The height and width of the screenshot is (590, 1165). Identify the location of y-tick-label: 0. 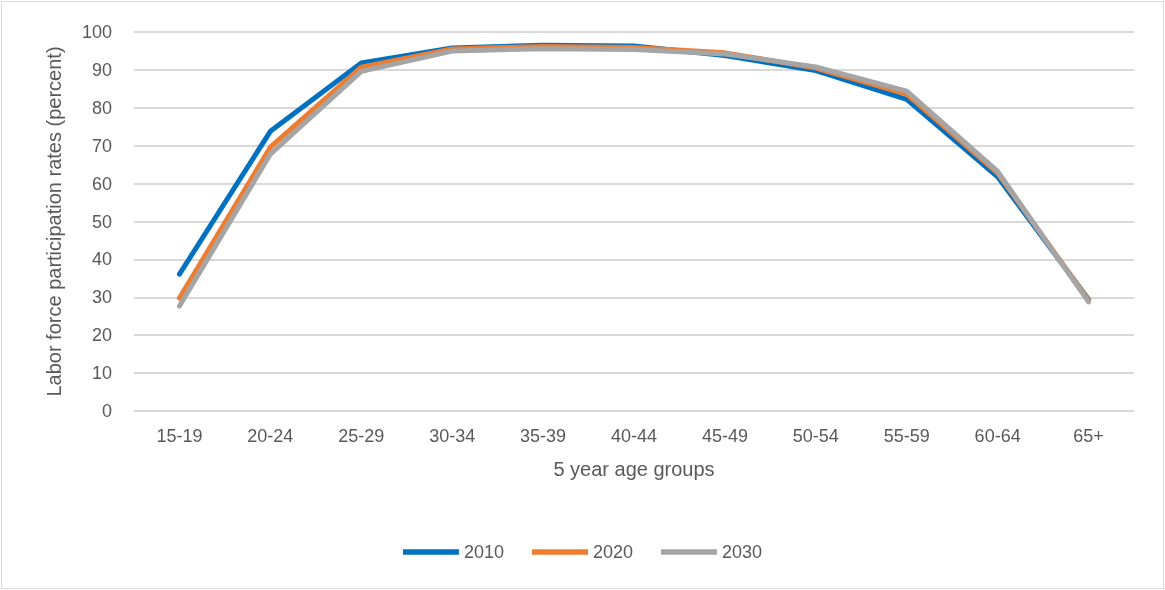
(106, 411).